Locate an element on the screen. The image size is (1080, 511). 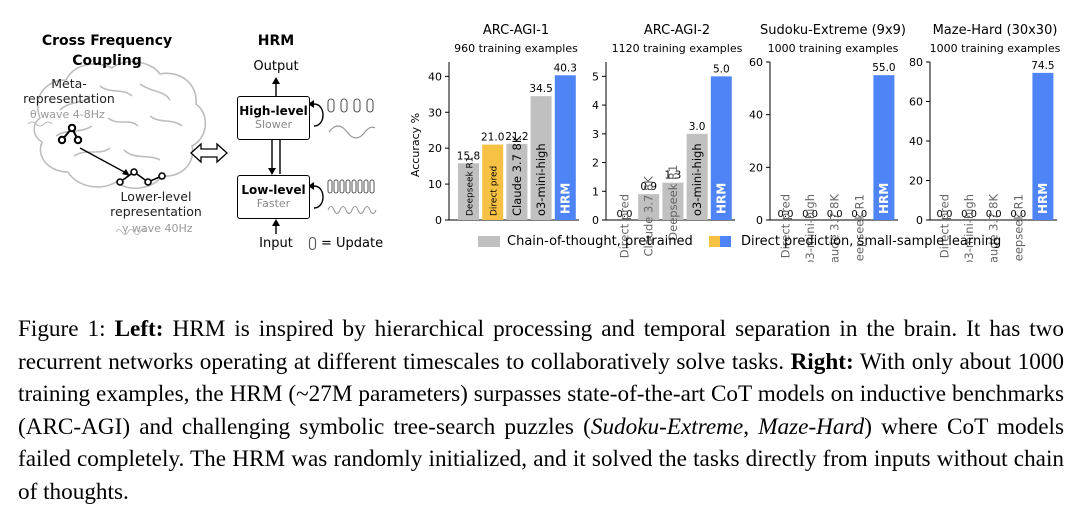
fast-update-marks is located at coordinates (351, 186).